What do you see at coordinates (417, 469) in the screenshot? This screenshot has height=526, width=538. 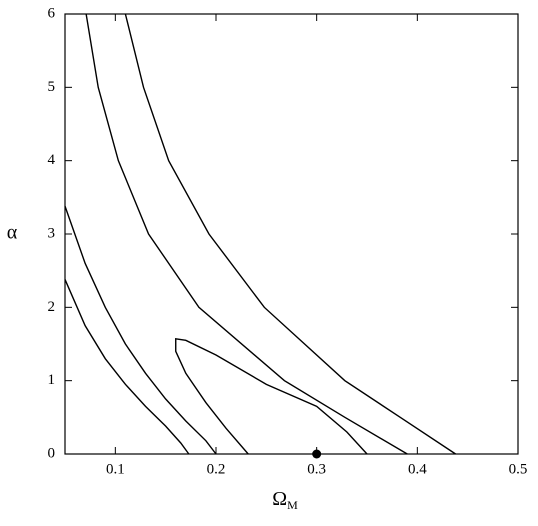 I see `x-tick-label: 0.4` at bounding box center [417, 469].